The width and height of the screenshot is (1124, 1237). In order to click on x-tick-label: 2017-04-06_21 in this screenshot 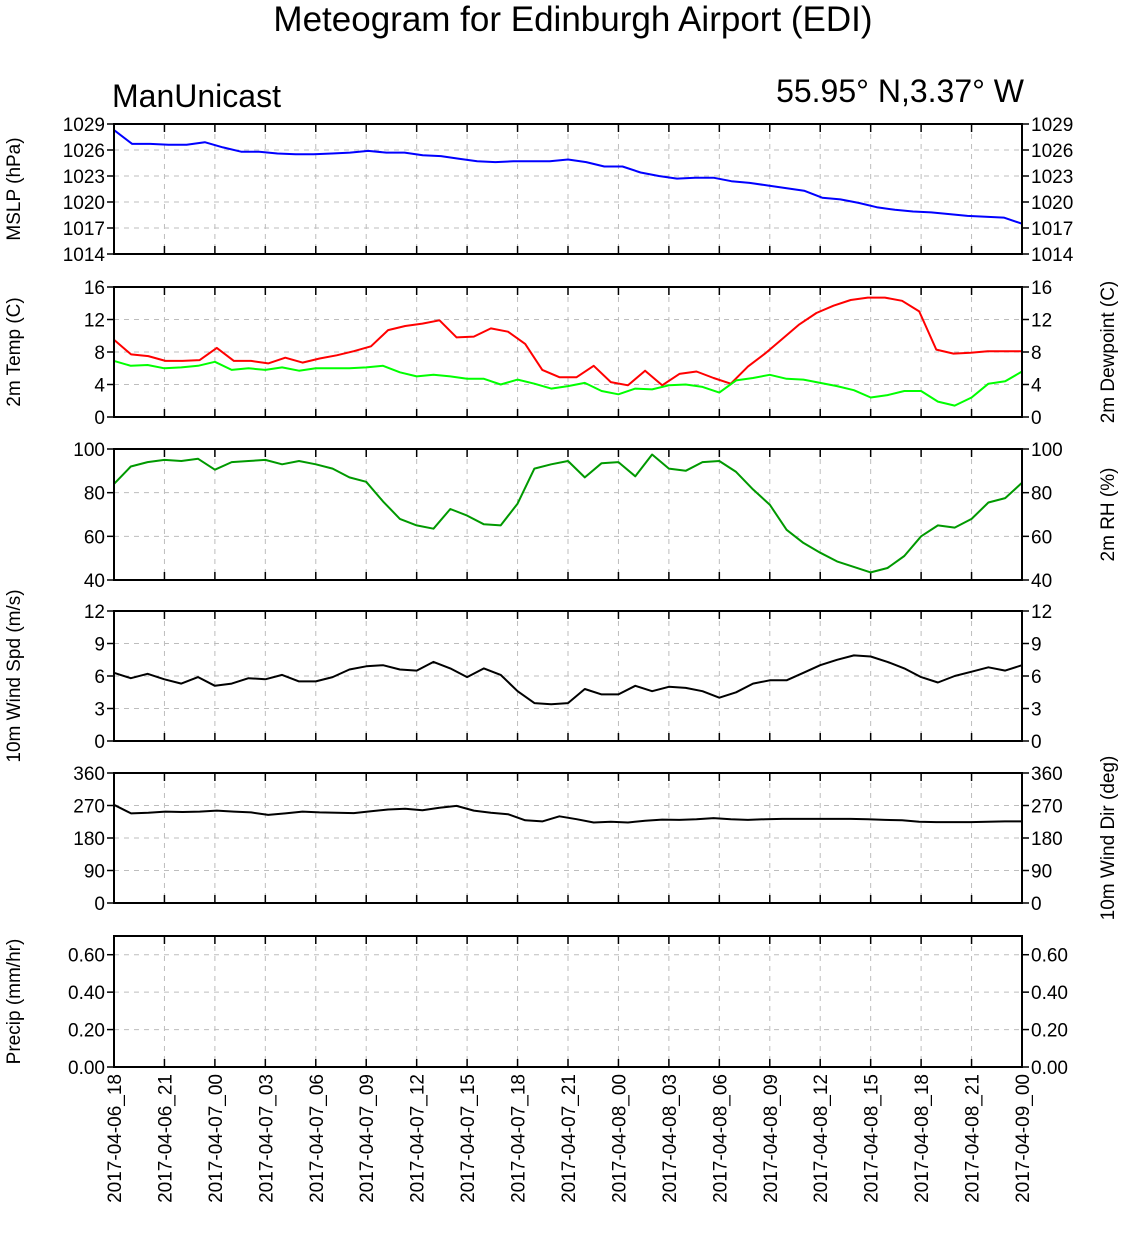, I will do `click(165, 1138)`.